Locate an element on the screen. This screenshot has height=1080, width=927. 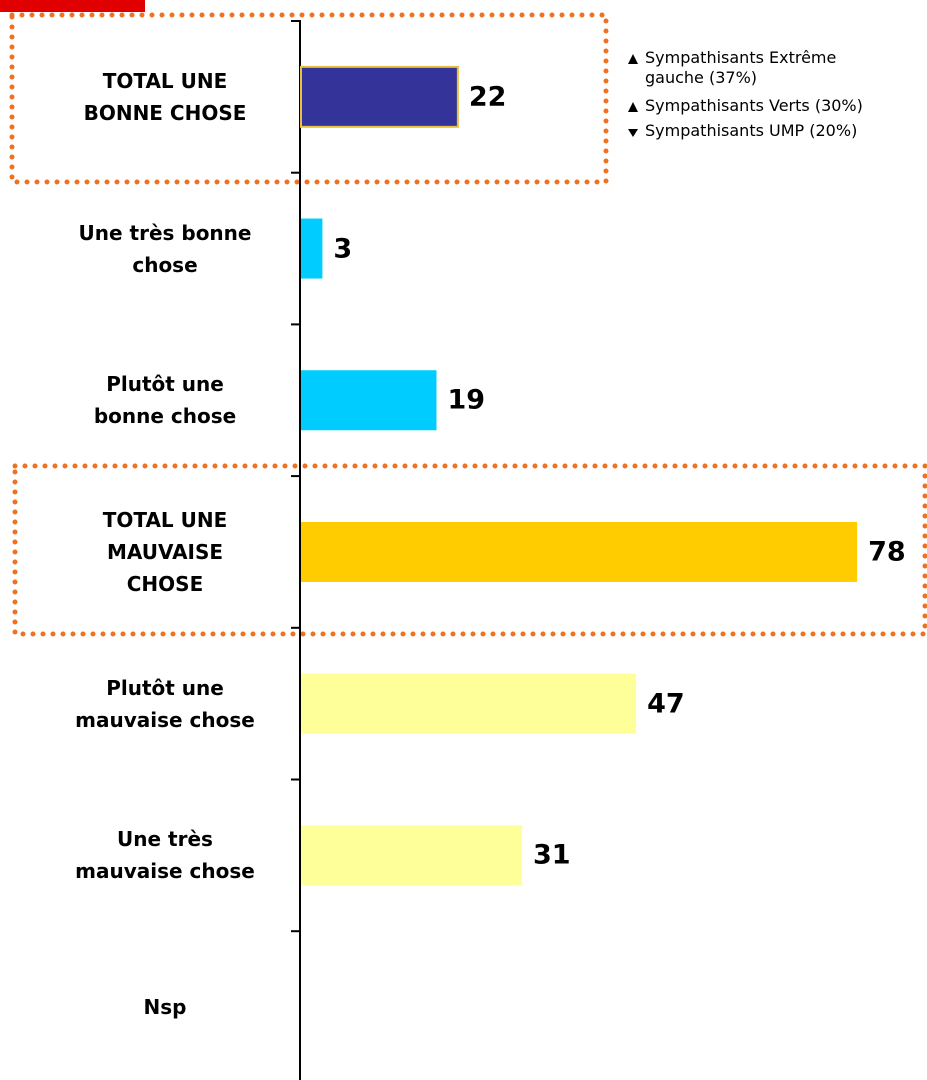
highlight-box is located at coordinates (309, 98).